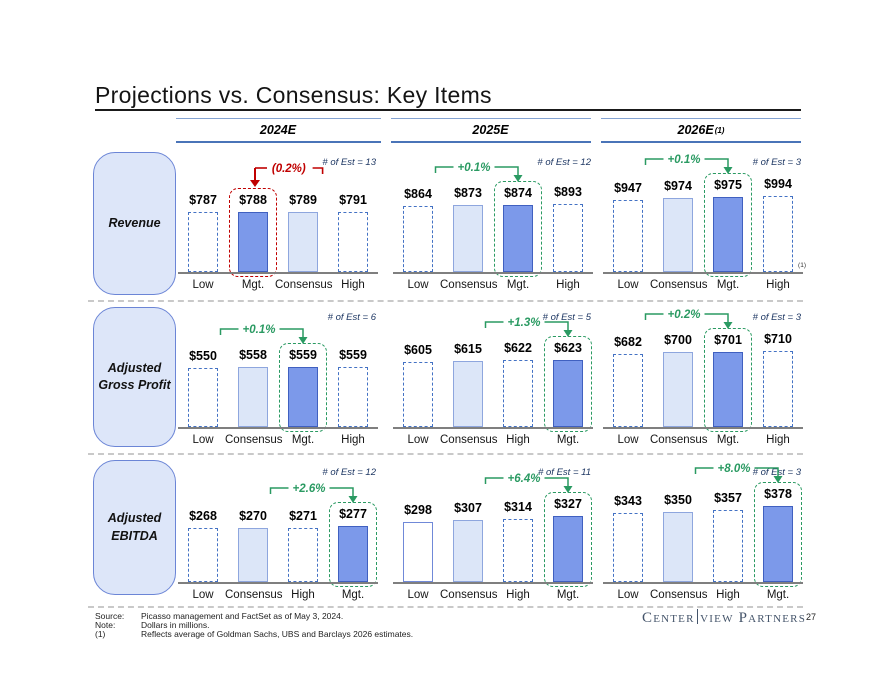 The width and height of the screenshot is (880, 680). Describe the element at coordinates (468, 193) in the screenshot. I see `bar-value-label: $873` at that location.